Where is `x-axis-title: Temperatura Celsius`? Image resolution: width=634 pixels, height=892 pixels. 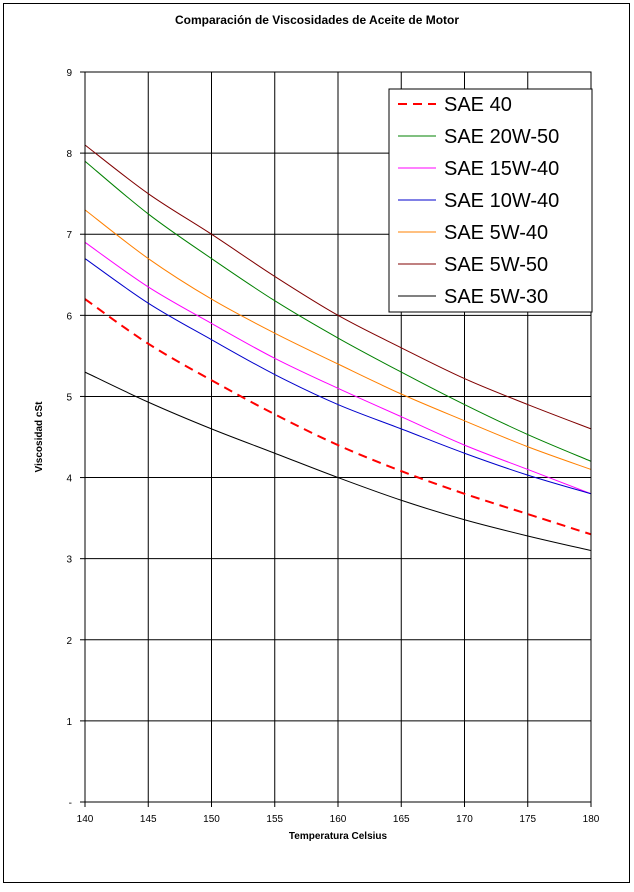
x-axis-title: Temperatura Celsius is located at coordinates (338, 836).